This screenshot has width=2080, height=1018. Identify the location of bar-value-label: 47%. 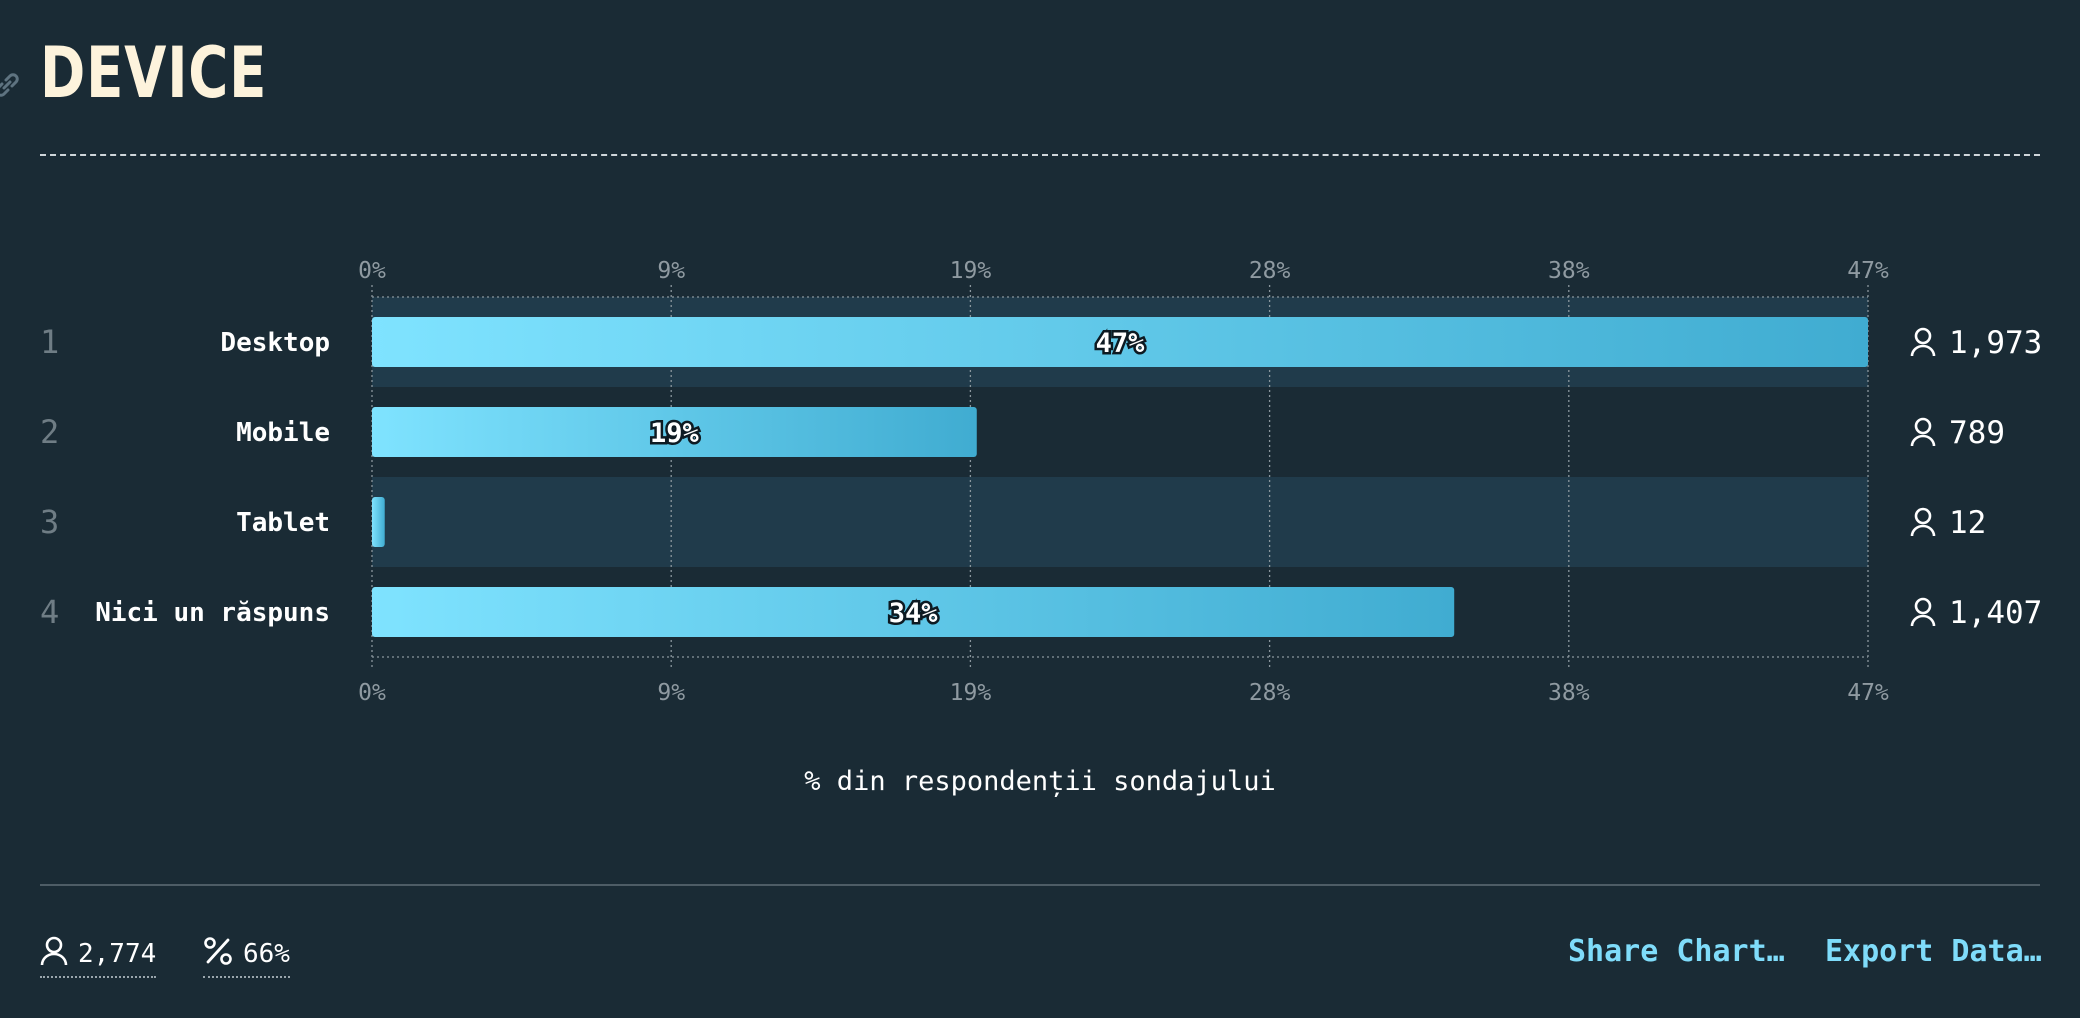
(1121, 343).